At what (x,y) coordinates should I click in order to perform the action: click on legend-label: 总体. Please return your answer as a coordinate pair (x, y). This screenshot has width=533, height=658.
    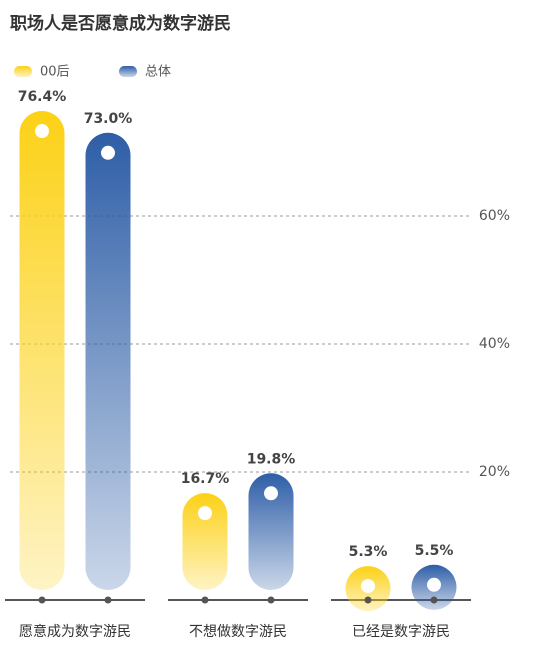
    Looking at the image, I should click on (158, 72).